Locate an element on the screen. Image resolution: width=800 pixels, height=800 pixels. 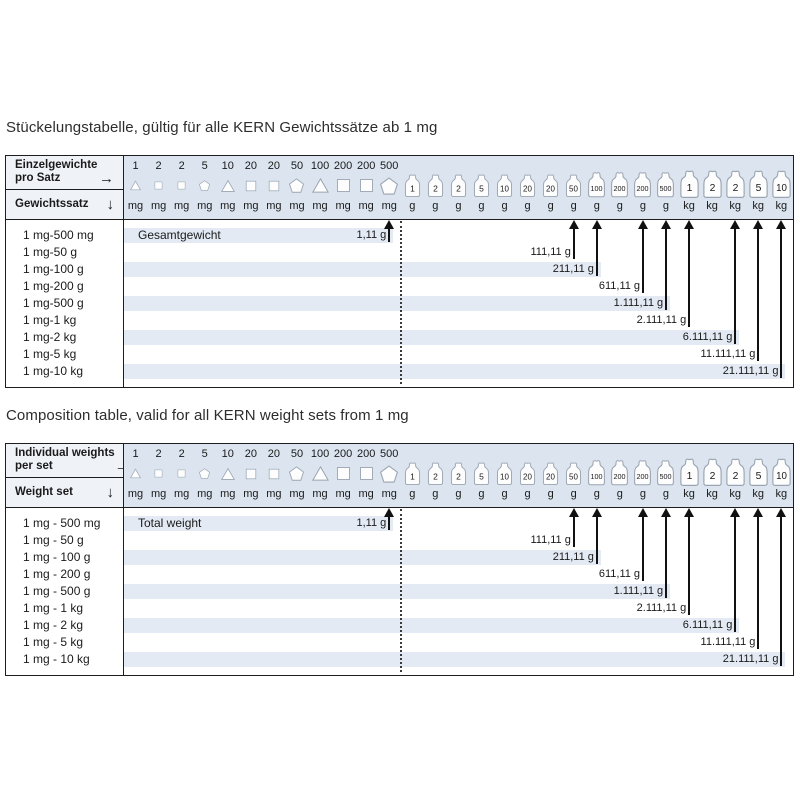
weight-icon-value: 200 is located at coordinates (620, 476).